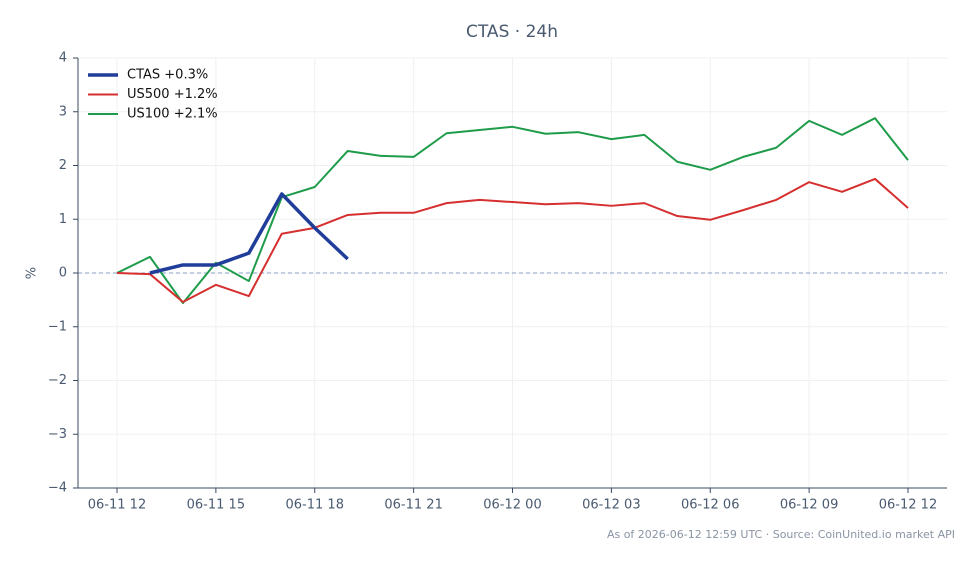  Describe the element at coordinates (63, 273) in the screenshot. I see `y-tick-label: 0` at that location.